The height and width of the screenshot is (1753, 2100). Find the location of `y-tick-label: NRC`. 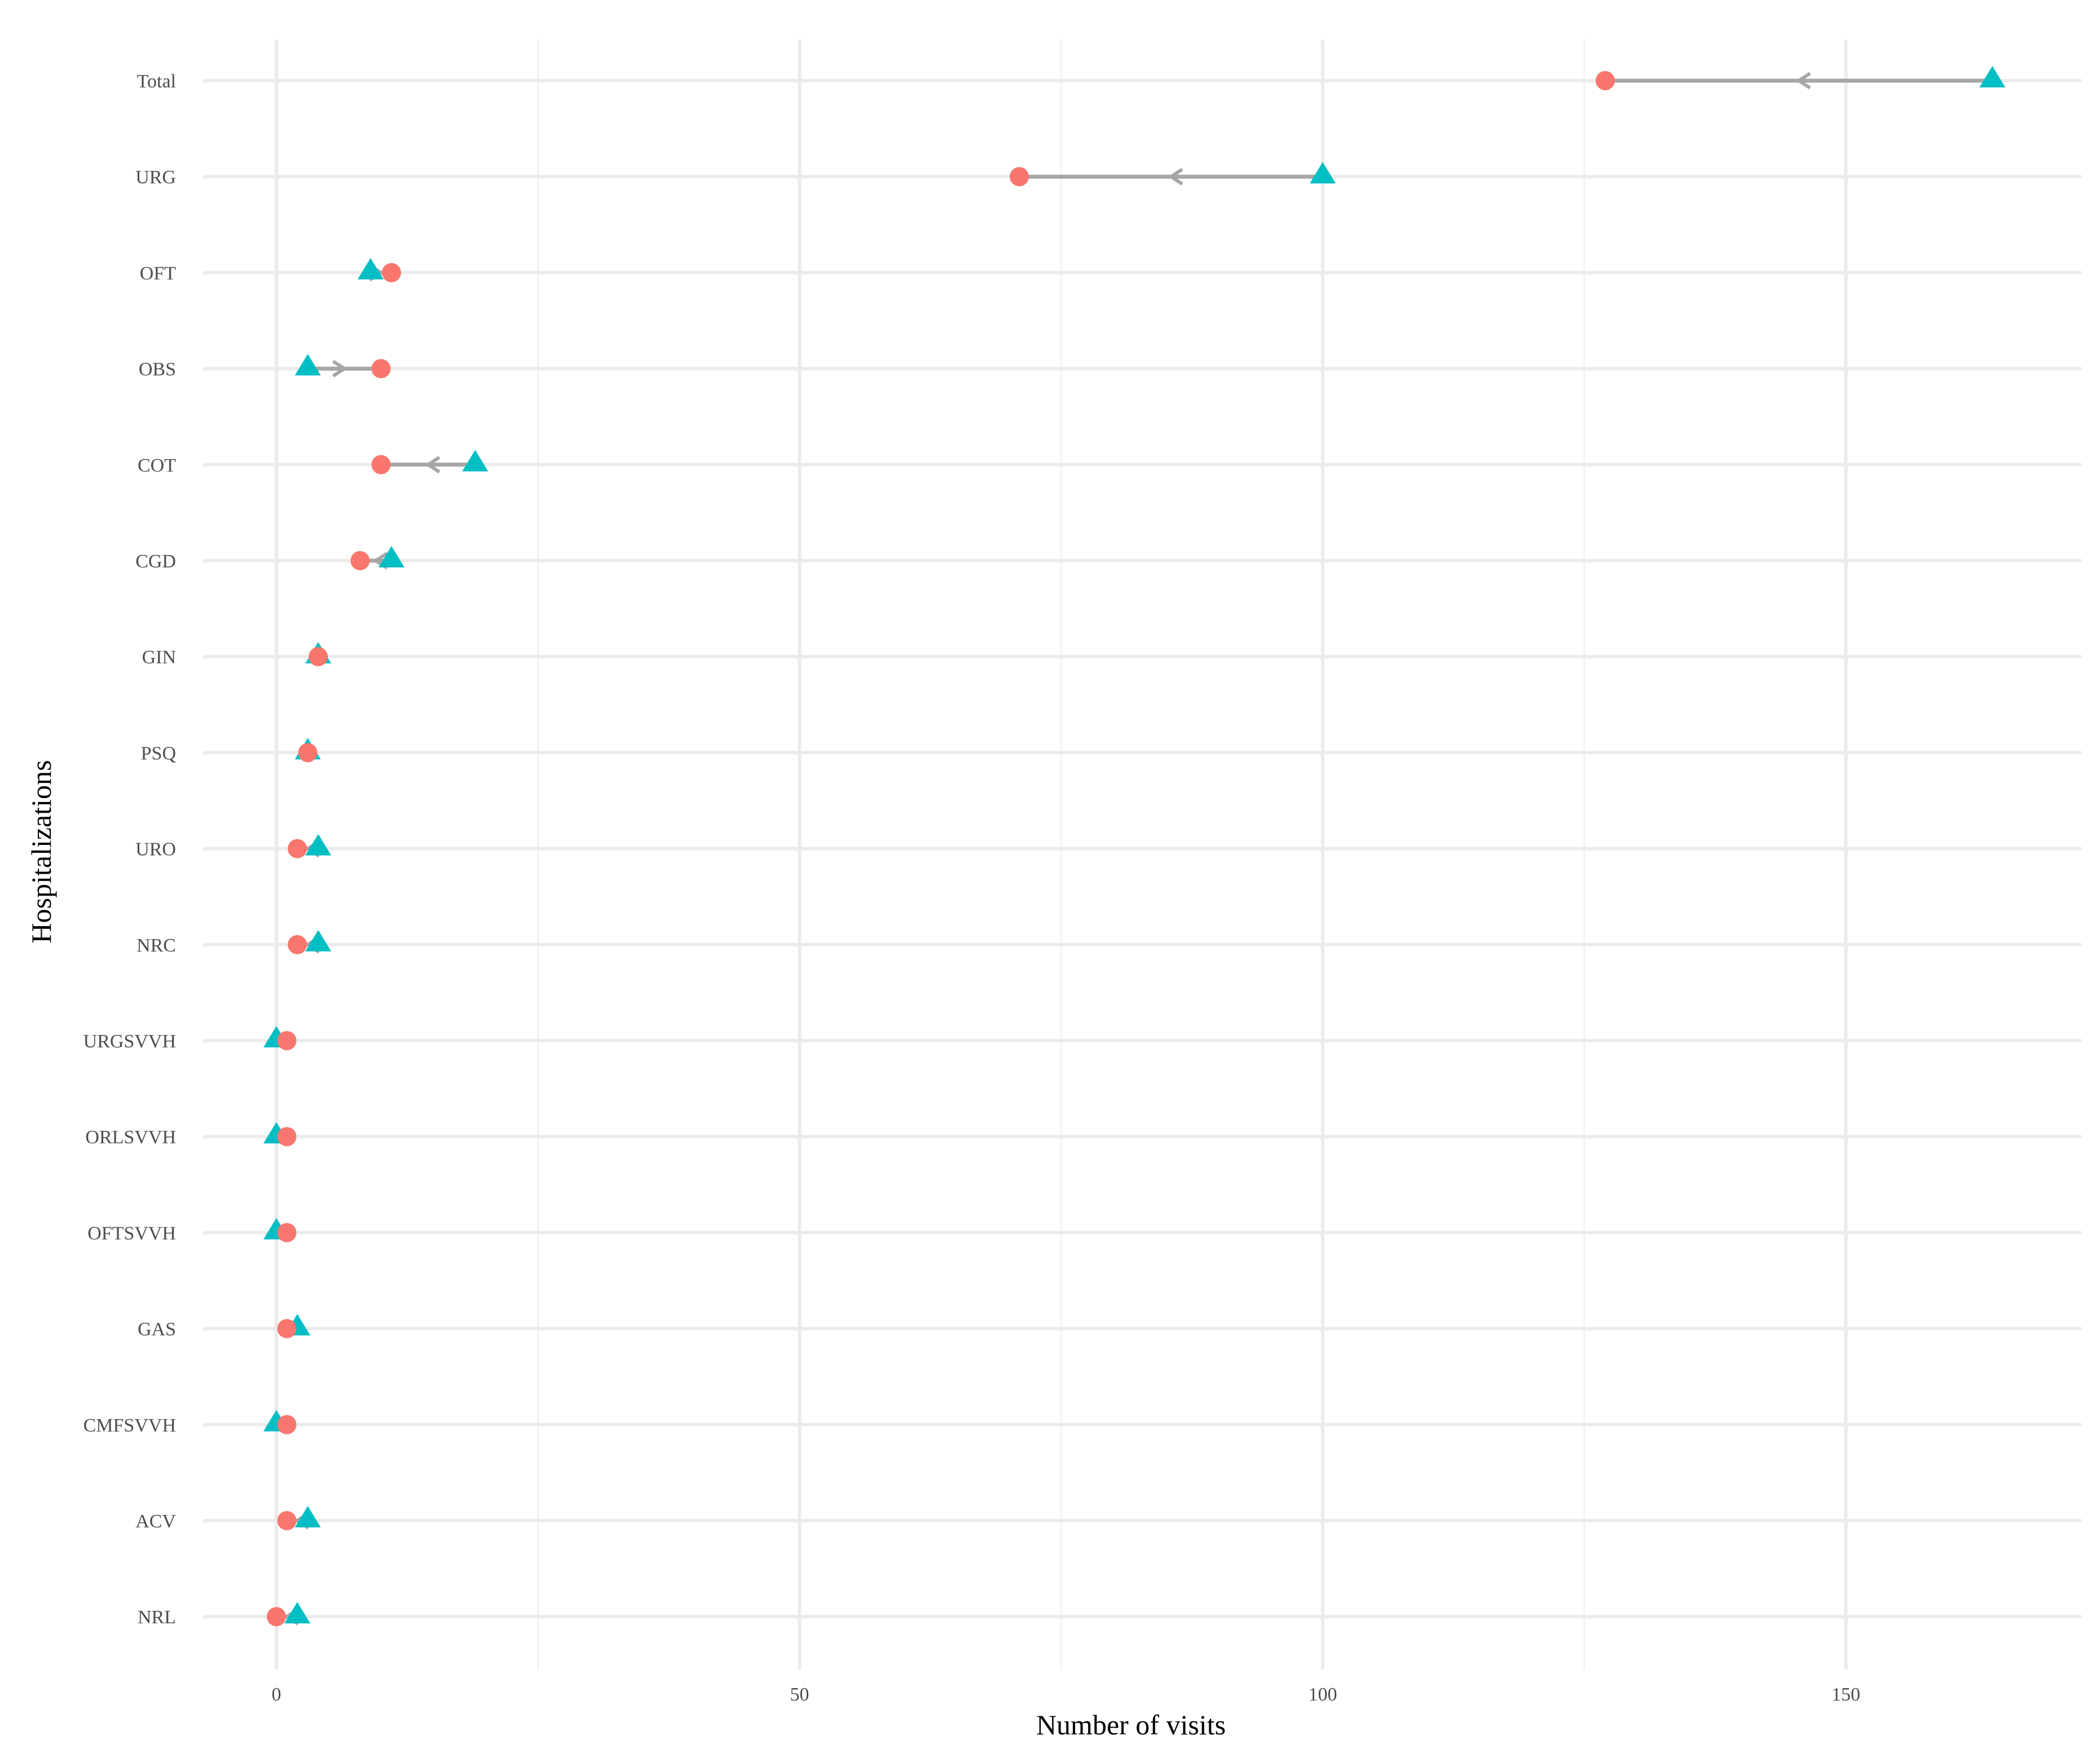

y-tick-label: NRC is located at coordinates (156, 945).